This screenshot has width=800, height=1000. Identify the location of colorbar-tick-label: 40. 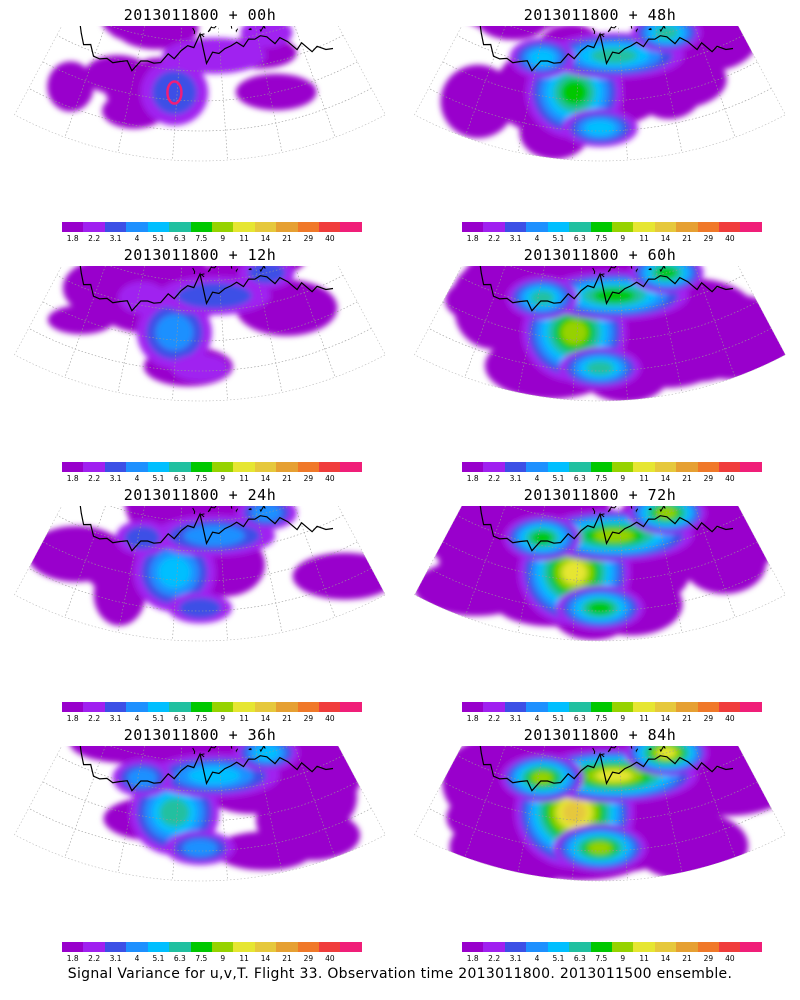
(730, 958).